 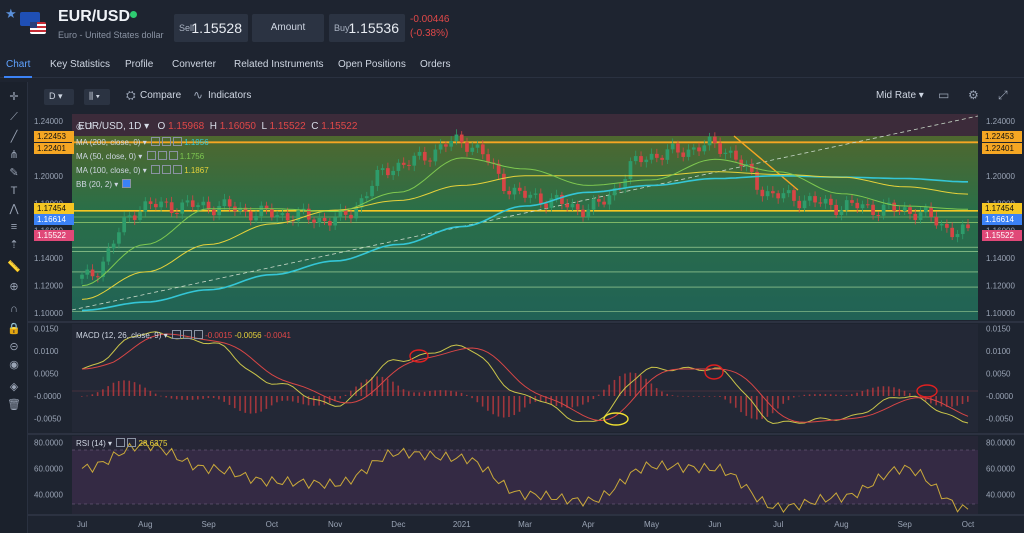 What do you see at coordinates (841, 524) in the screenshot?
I see `x-axis-label: Aug` at bounding box center [841, 524].